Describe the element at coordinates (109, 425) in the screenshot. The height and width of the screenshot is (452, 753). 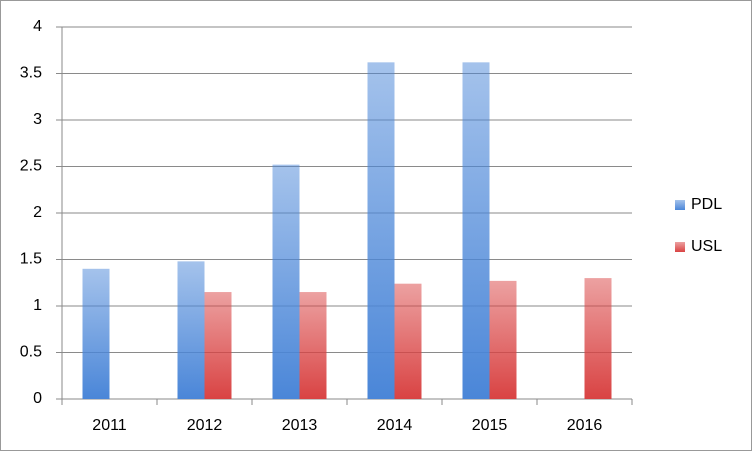
I see `x-tick-label: 2011` at that location.